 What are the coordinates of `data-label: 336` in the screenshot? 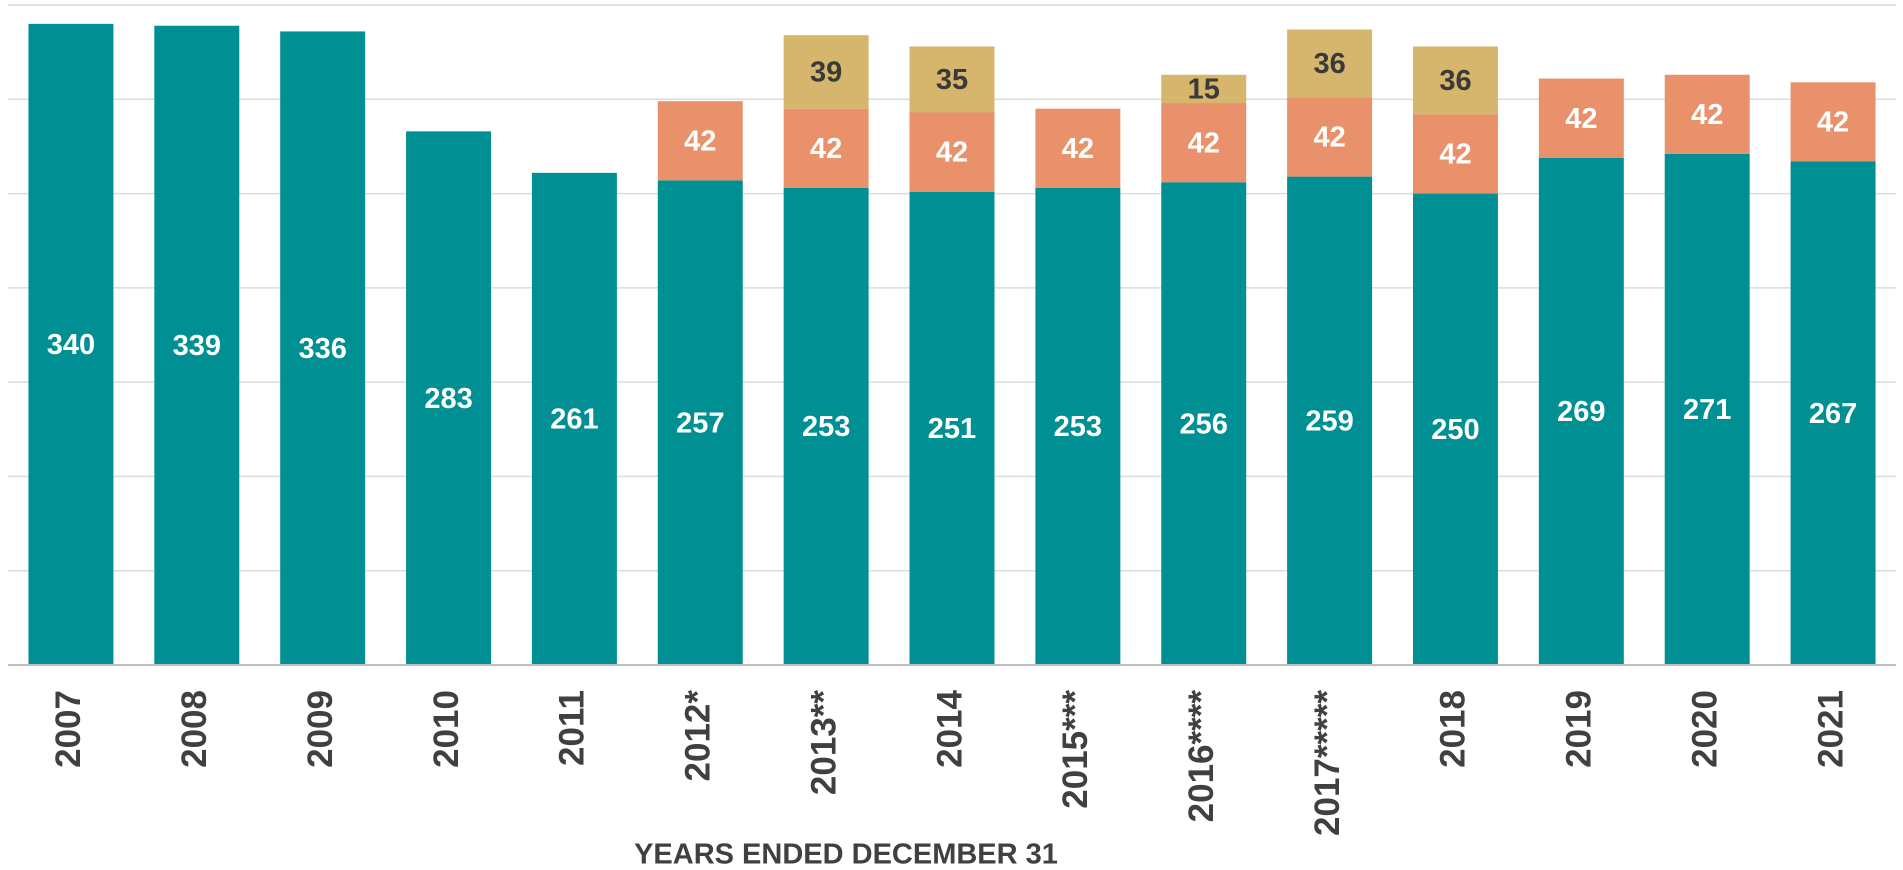 It's located at (322, 349).